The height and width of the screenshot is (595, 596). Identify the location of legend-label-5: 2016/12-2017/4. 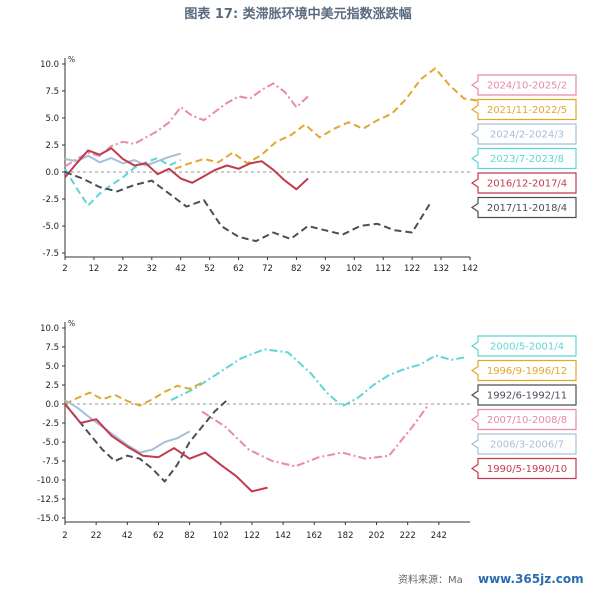
(527, 184).